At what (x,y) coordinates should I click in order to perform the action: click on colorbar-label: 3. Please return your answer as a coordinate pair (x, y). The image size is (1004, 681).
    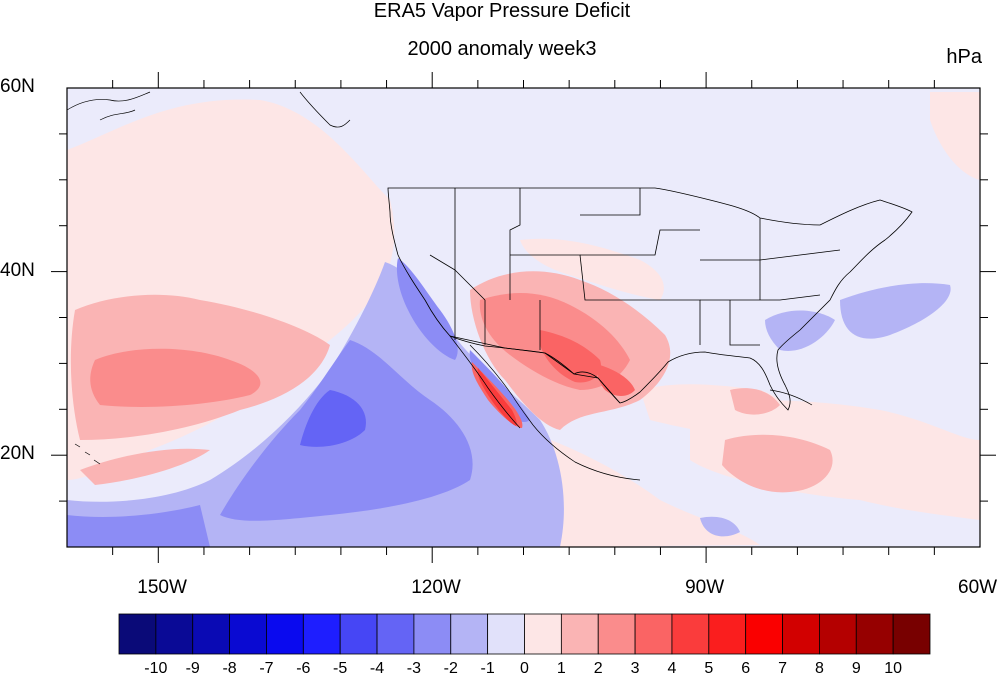
    Looking at the image, I should click on (635, 668).